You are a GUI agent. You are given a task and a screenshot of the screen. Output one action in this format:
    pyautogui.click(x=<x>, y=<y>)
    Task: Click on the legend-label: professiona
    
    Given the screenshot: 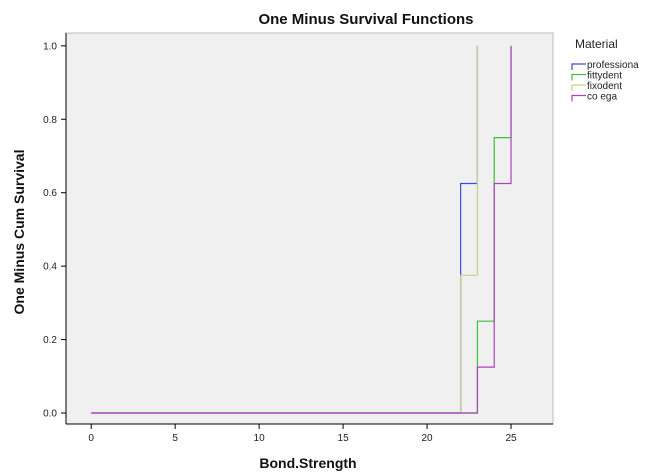 What is the action you would take?
    pyautogui.click(x=613, y=65)
    